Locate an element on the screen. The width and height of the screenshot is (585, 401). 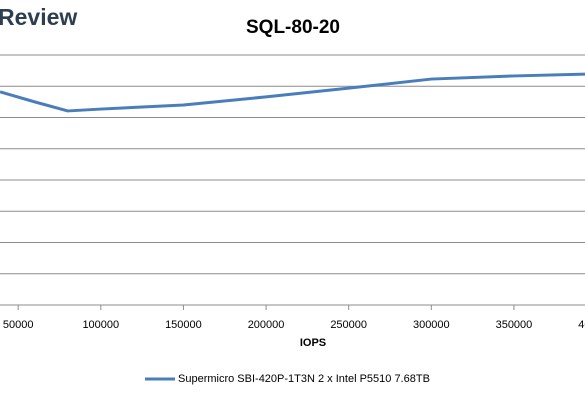
x-tick-label: 250000 is located at coordinates (348, 325).